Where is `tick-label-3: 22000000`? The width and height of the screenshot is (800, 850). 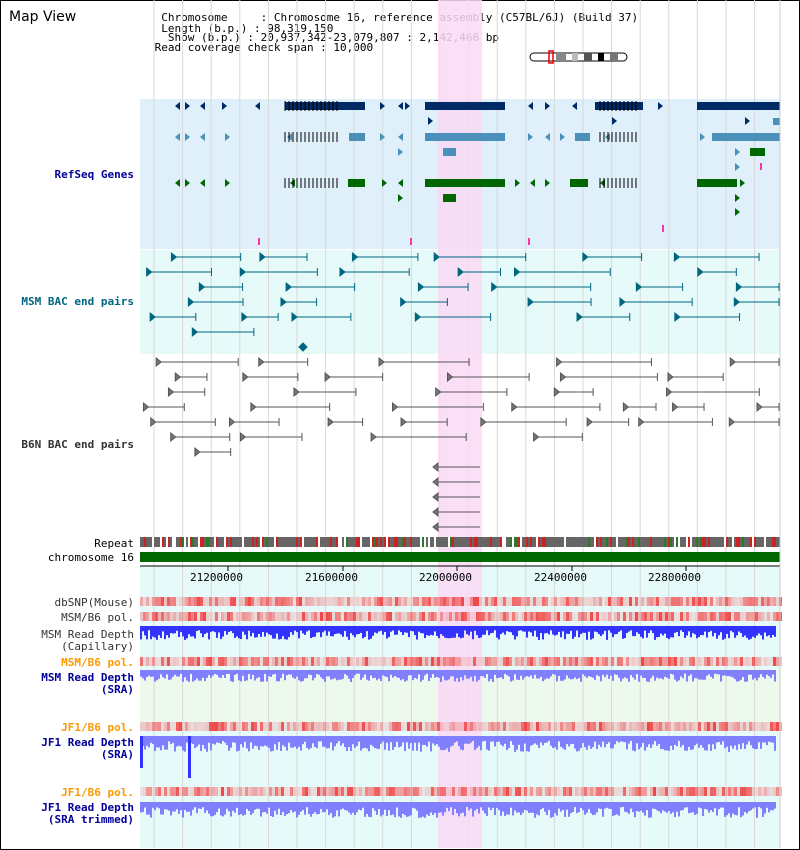
tick-label-3: 22000000 is located at coordinates (445, 577).